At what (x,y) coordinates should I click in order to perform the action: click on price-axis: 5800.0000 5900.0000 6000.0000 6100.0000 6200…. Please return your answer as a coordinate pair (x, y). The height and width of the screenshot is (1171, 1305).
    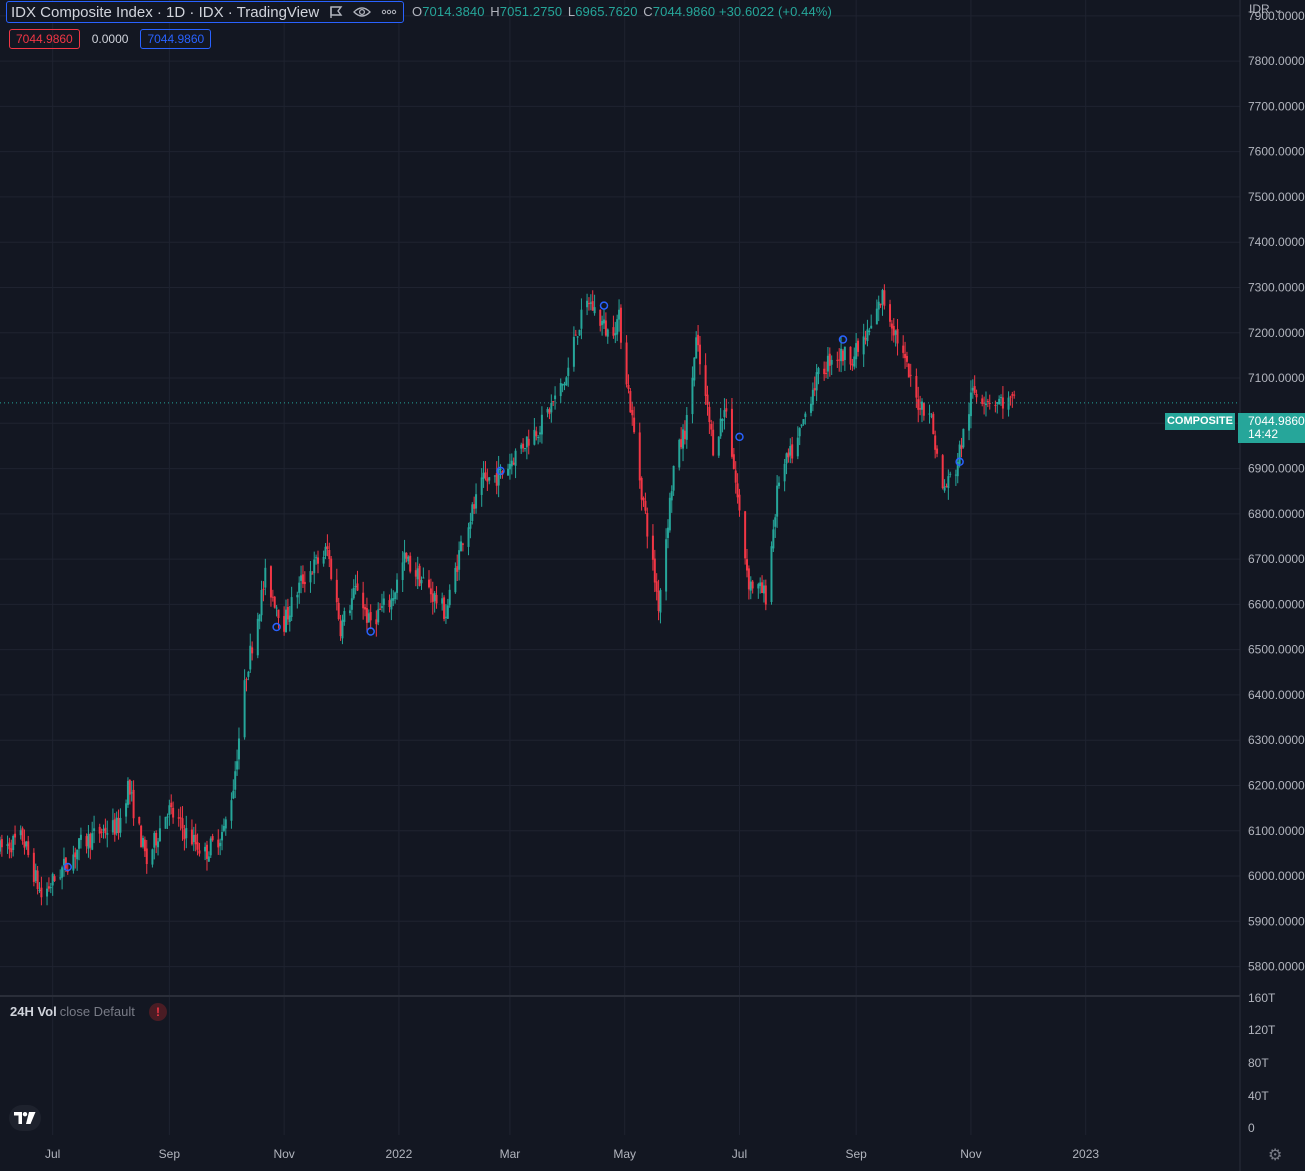
    Looking at the image, I should click on (1276, 491).